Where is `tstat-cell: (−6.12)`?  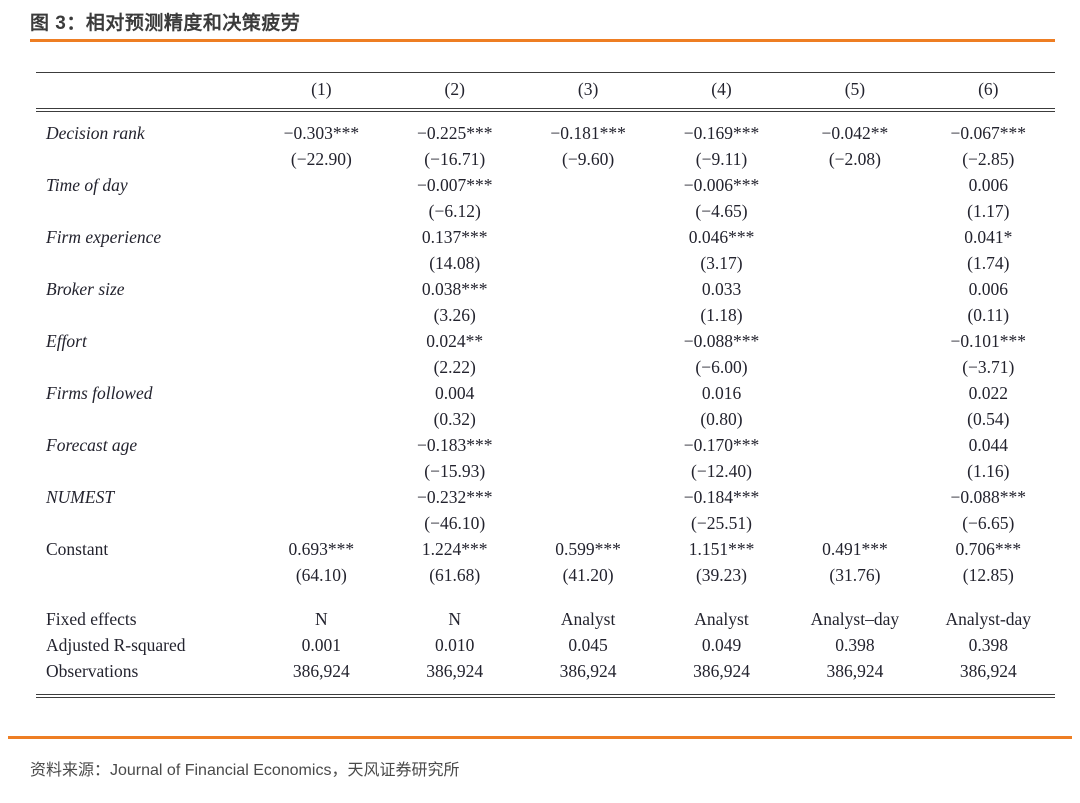
tstat-cell: (−6.12) is located at coordinates (454, 211).